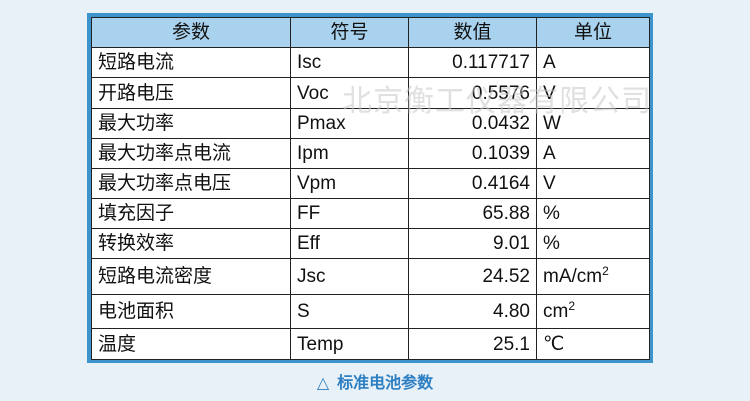 This screenshot has width=750, height=401. I want to click on header-value: 数值, so click(472, 32).